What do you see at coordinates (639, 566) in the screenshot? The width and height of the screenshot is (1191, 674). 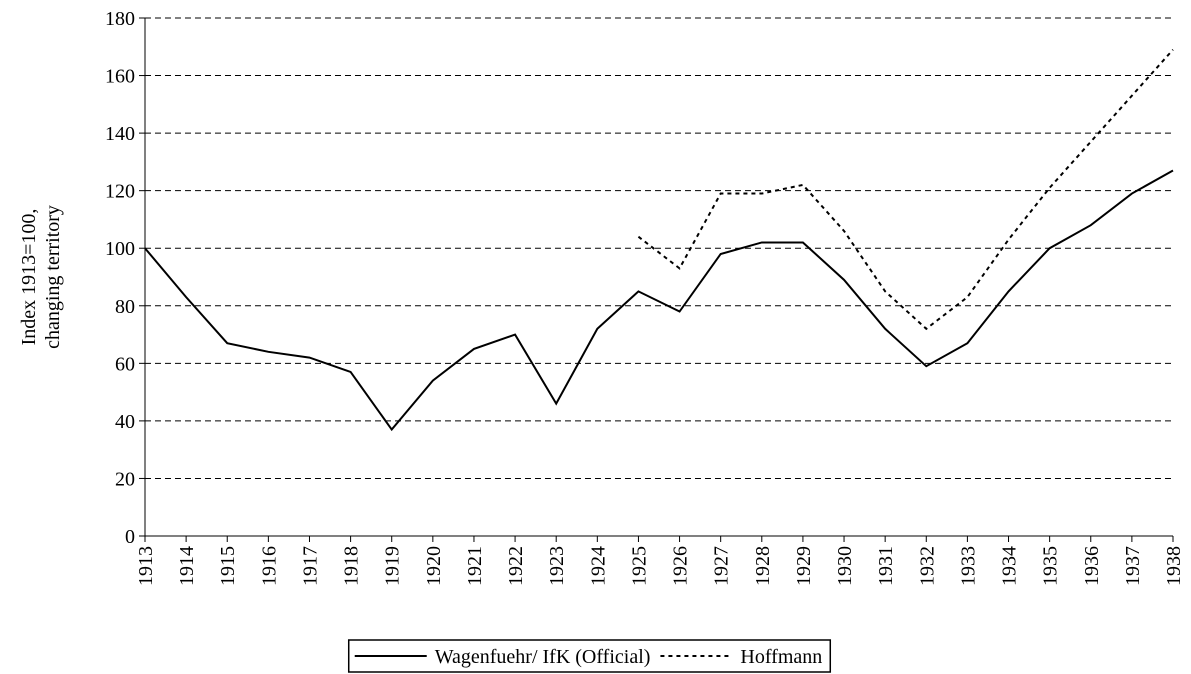 I see `x-tick-label: 1925` at bounding box center [639, 566].